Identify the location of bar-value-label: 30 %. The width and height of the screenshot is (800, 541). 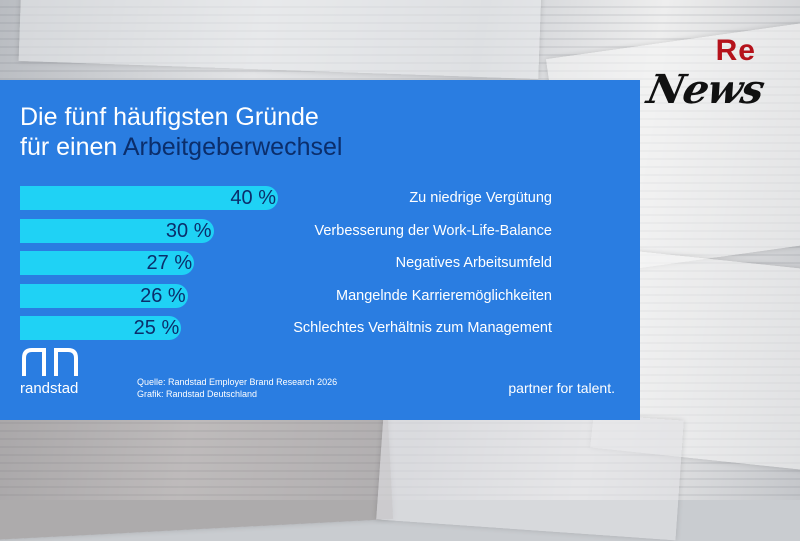
(188, 230).